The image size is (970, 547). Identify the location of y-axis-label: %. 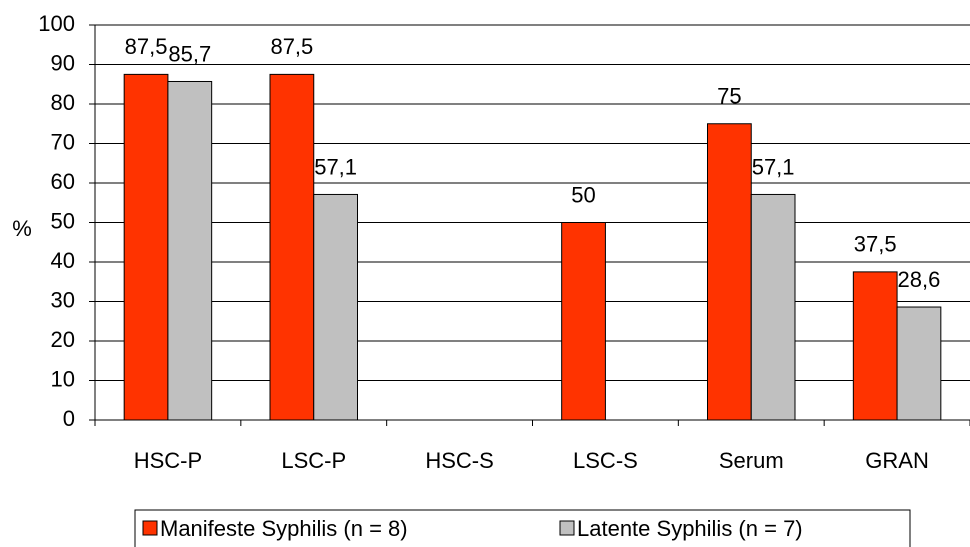
(22, 228).